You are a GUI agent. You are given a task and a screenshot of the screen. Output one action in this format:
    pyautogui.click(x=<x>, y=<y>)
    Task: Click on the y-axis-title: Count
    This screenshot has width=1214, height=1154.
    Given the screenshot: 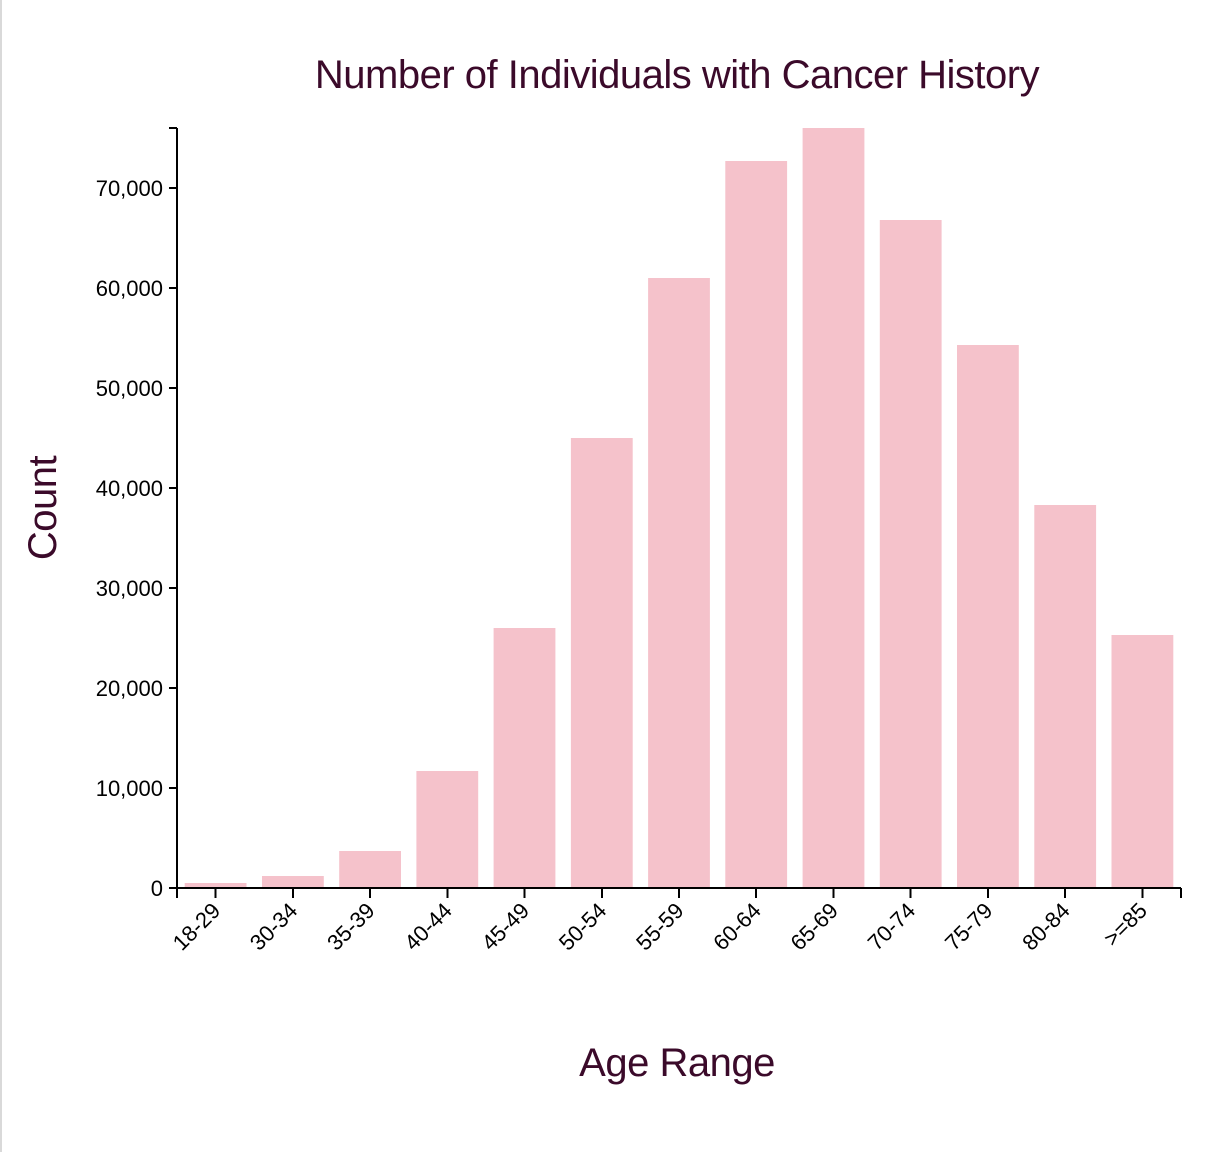 What is the action you would take?
    pyautogui.click(x=43, y=508)
    